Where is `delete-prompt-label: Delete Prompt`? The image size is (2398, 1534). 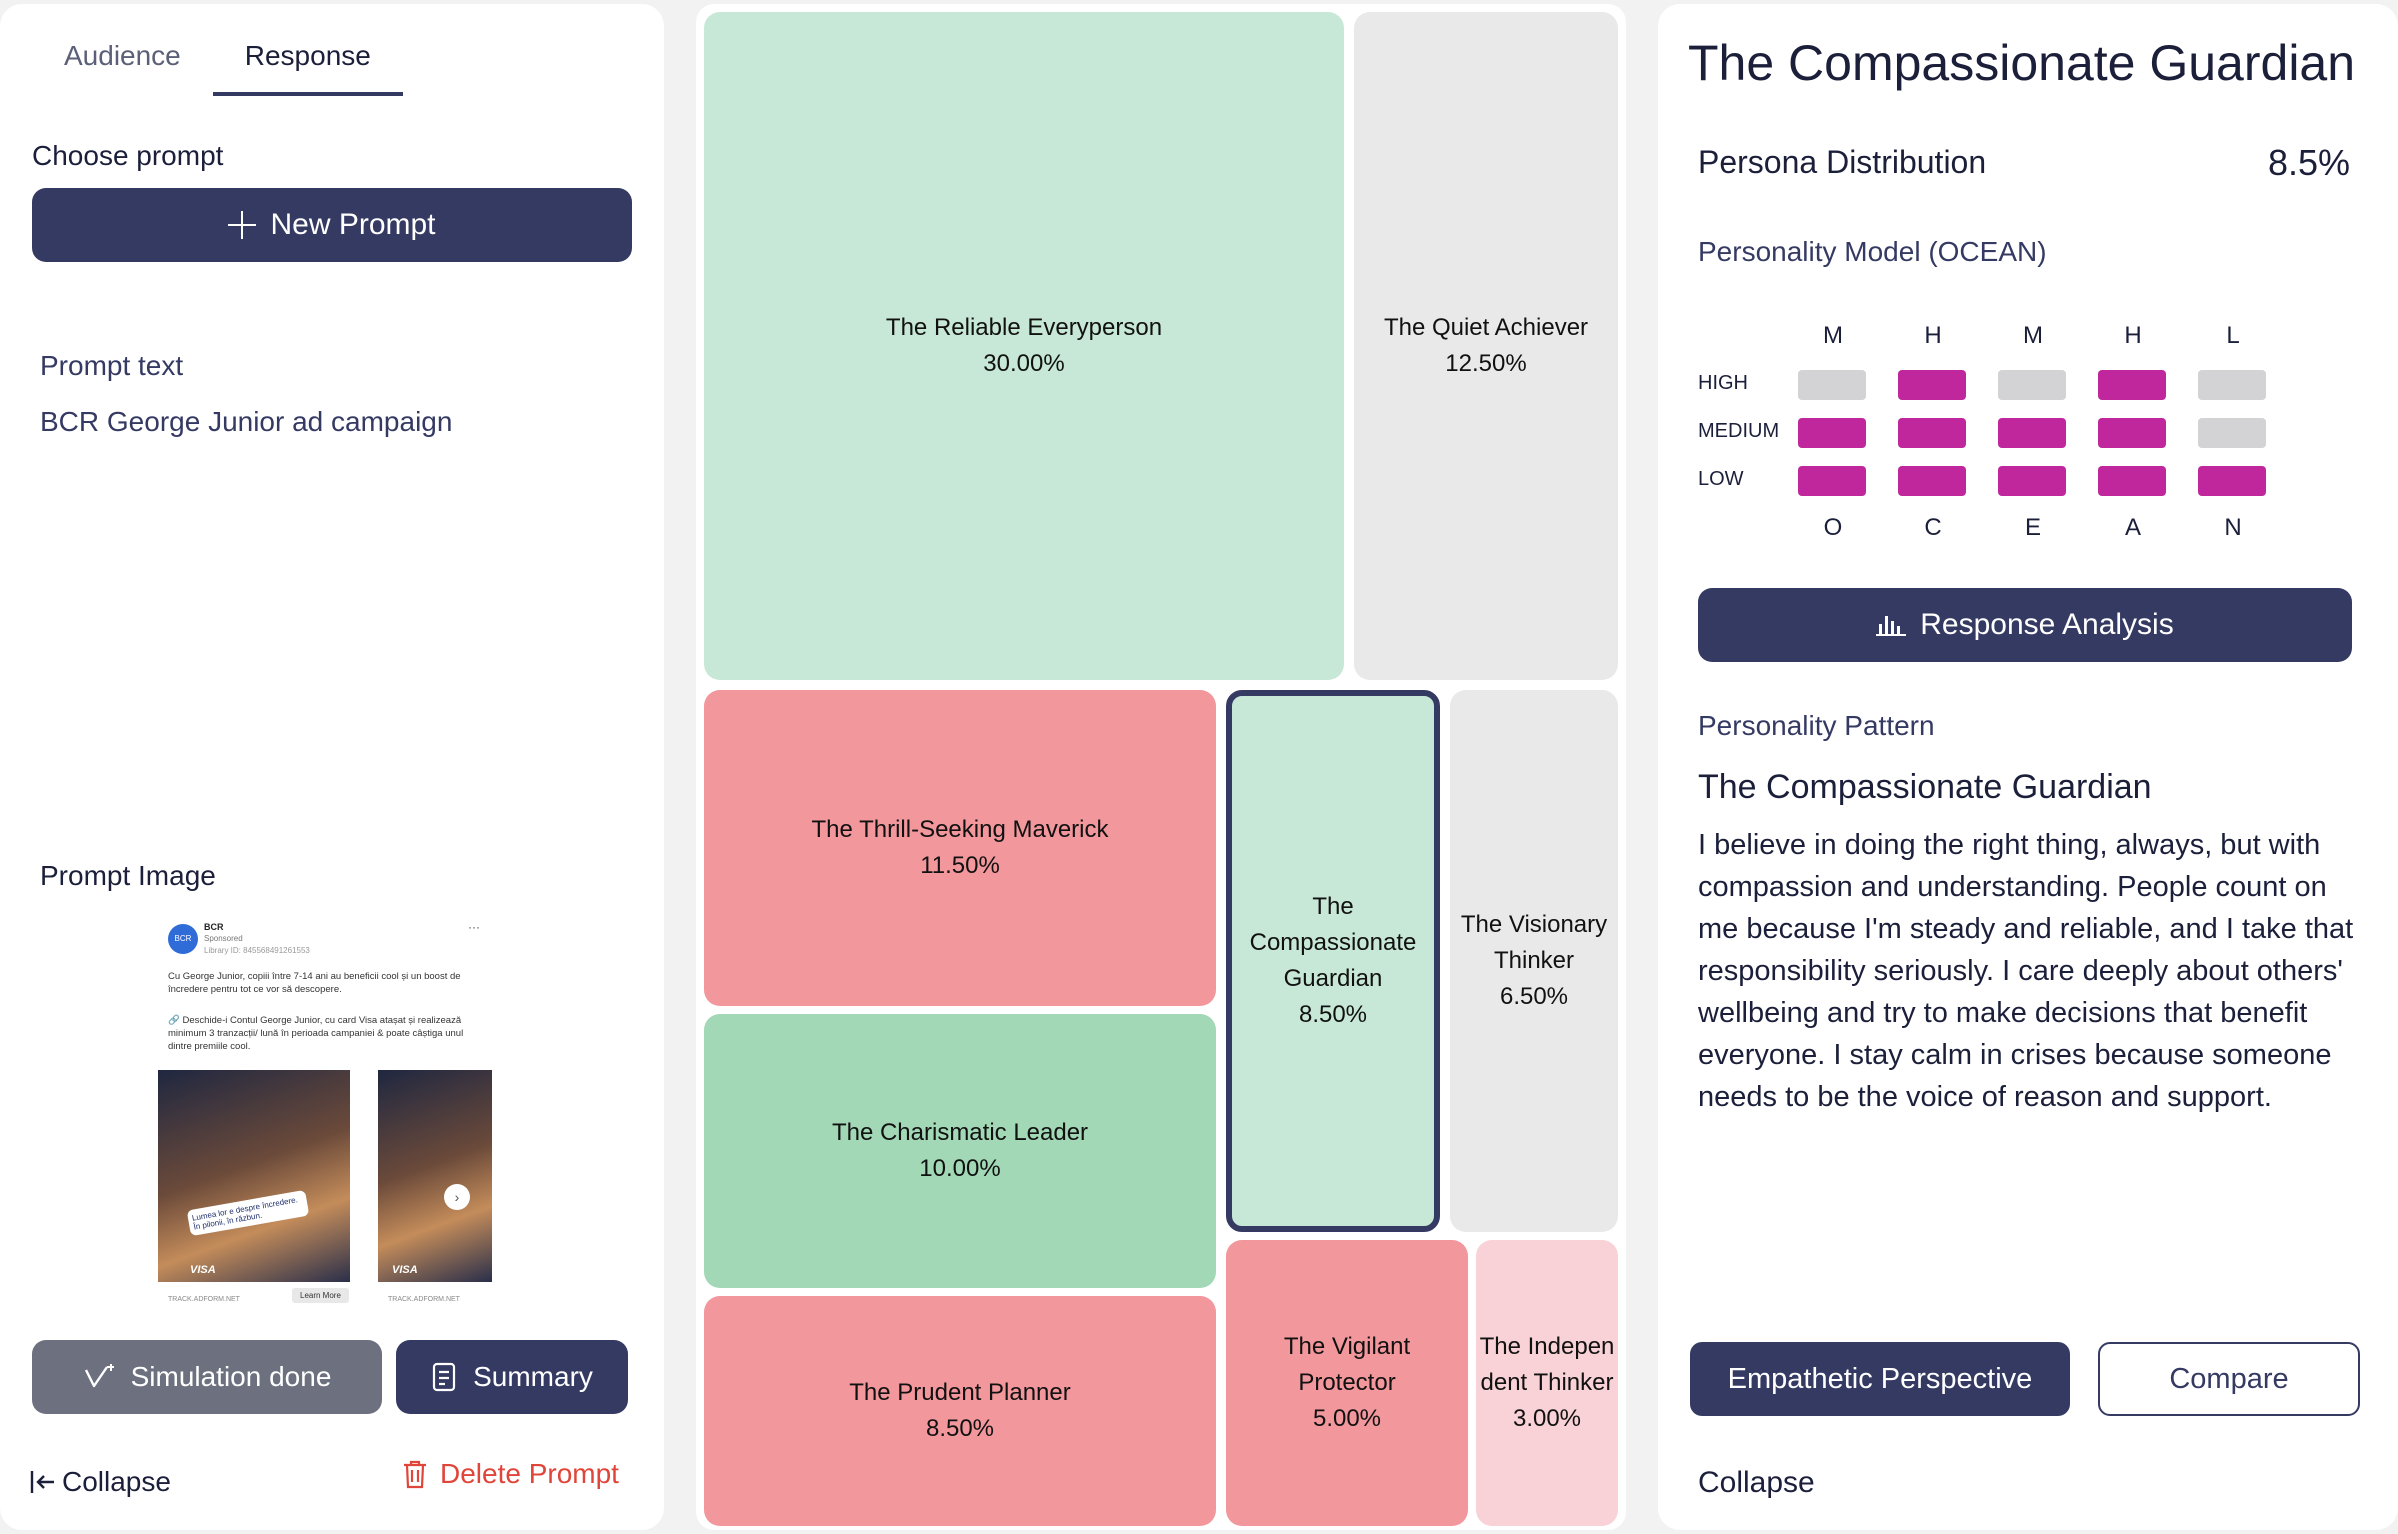
delete-prompt-label: Delete Prompt is located at coordinates (529, 1473).